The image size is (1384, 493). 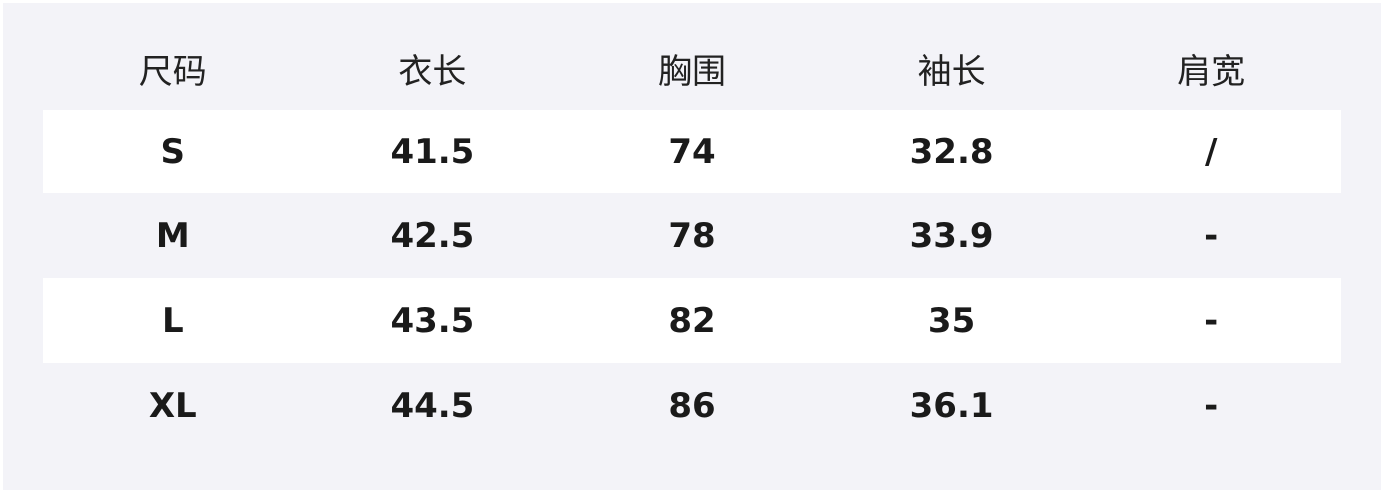 What do you see at coordinates (172, 320) in the screenshot?
I see `cell-size: L` at bounding box center [172, 320].